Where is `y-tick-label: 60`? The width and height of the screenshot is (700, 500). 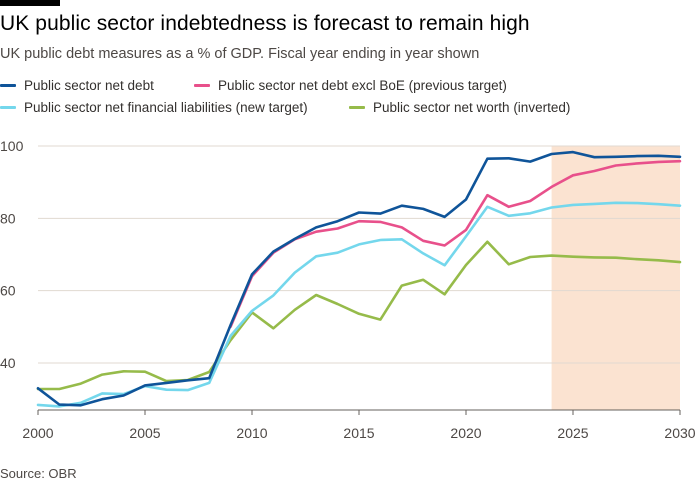 y-tick-label: 60 is located at coordinates (8, 291).